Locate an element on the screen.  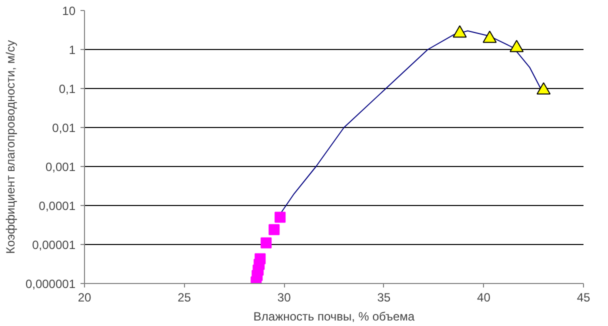
y-tick-label: 0,00001 is located at coordinates (54, 245).